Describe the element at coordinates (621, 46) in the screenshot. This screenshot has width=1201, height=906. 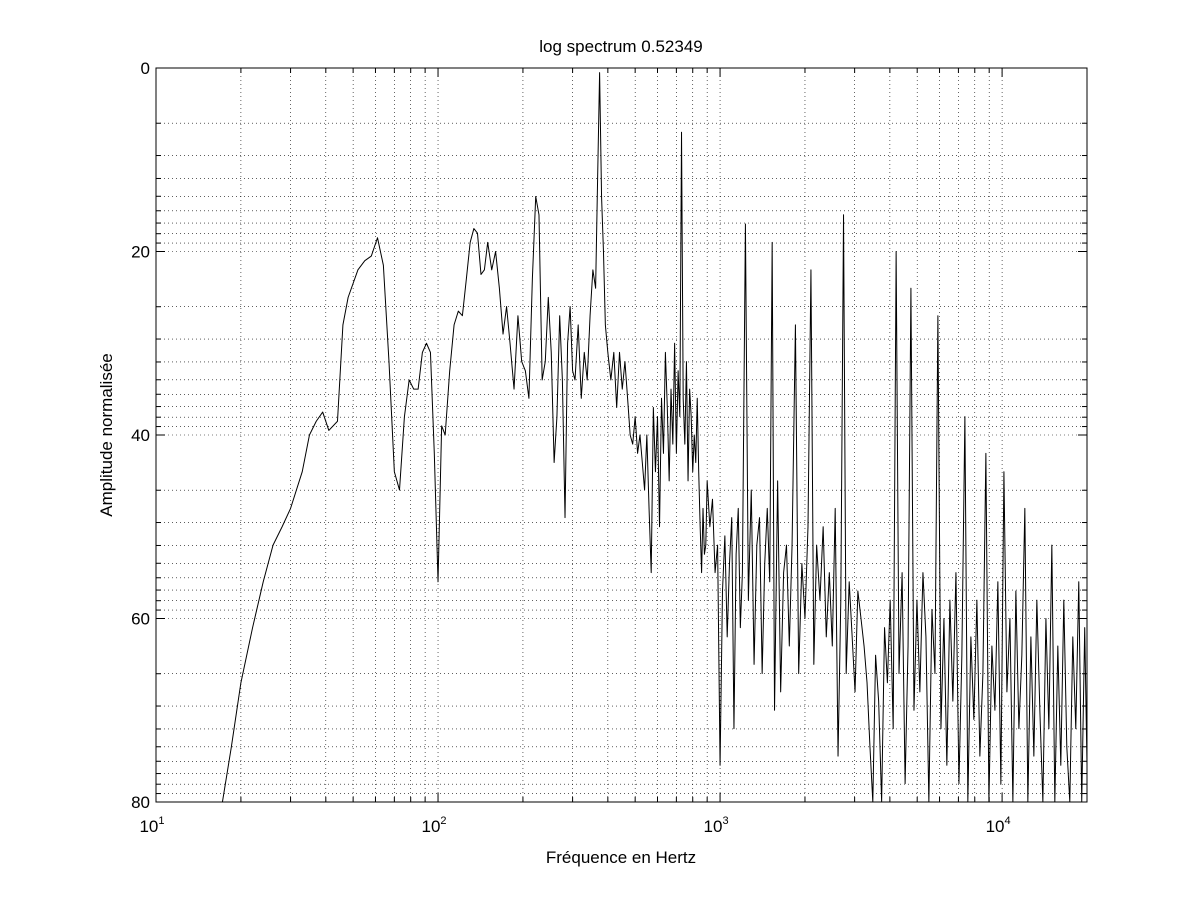
I see `chart-title: log spectrum 0.52349` at that location.